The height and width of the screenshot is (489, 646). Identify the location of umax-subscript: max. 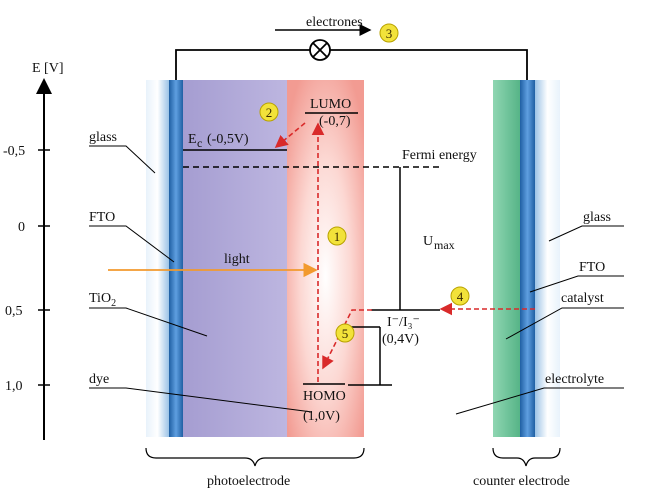
(444, 245).